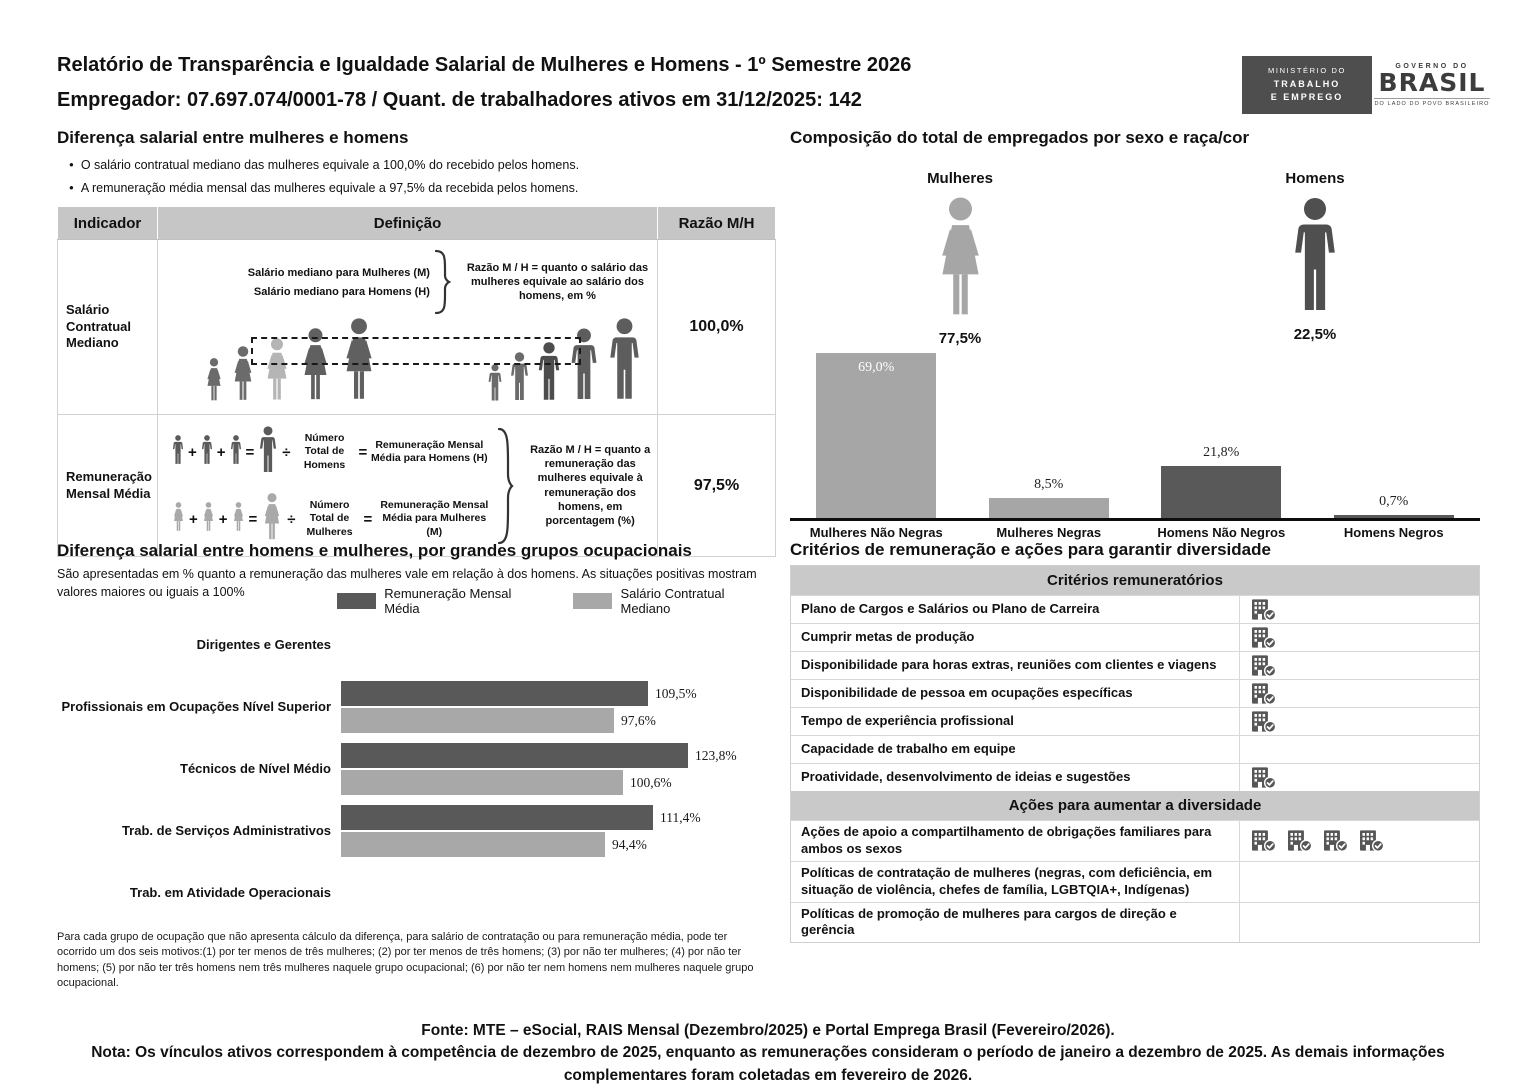  Describe the element at coordinates (324, 451) in the screenshot. I see `men-total-label: Número Total de Homens` at that location.